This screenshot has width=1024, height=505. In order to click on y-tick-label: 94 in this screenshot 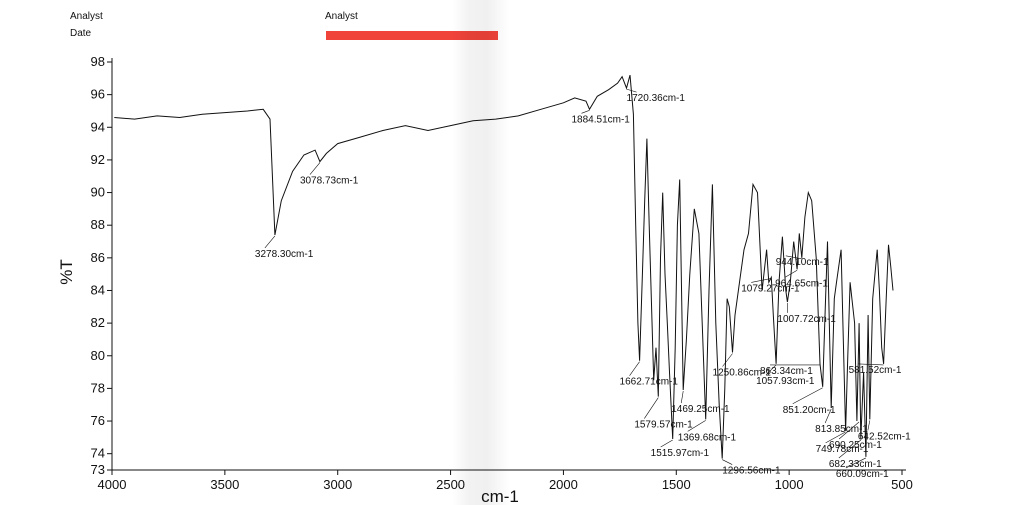, I will do `click(98, 126)`.